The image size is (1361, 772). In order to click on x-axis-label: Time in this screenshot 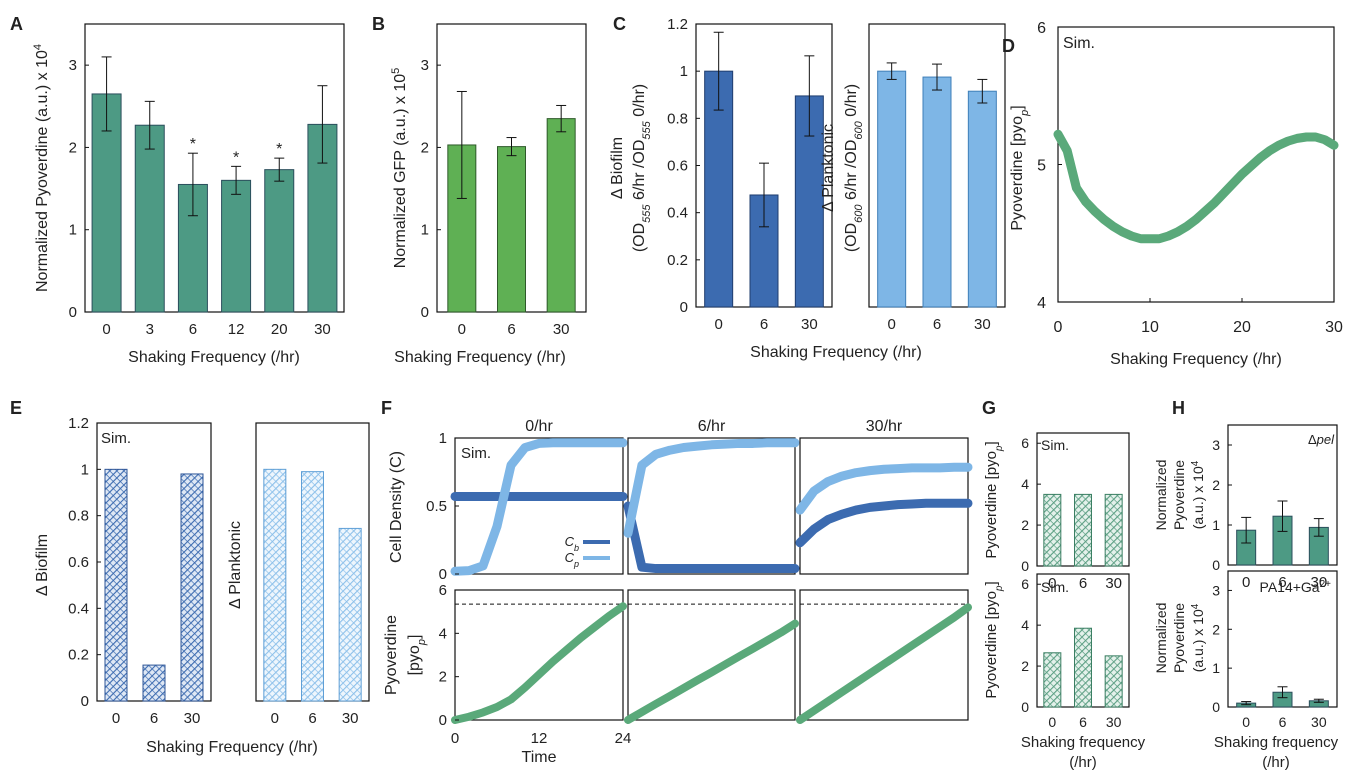, I will do `click(539, 757)`.